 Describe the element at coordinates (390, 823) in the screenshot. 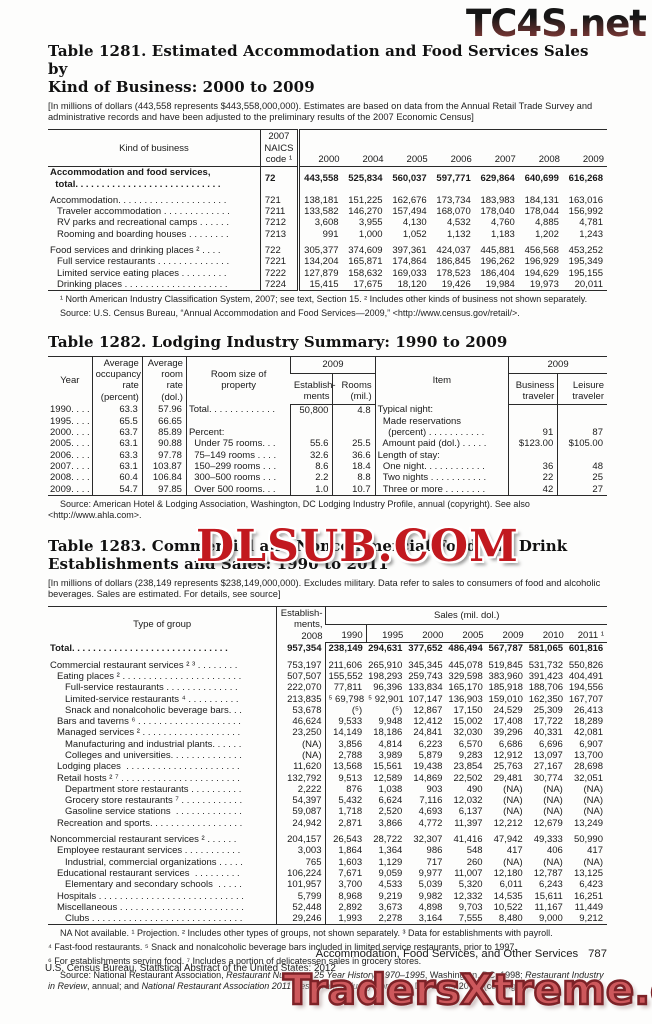

I see `table-cell: 3,866` at that location.